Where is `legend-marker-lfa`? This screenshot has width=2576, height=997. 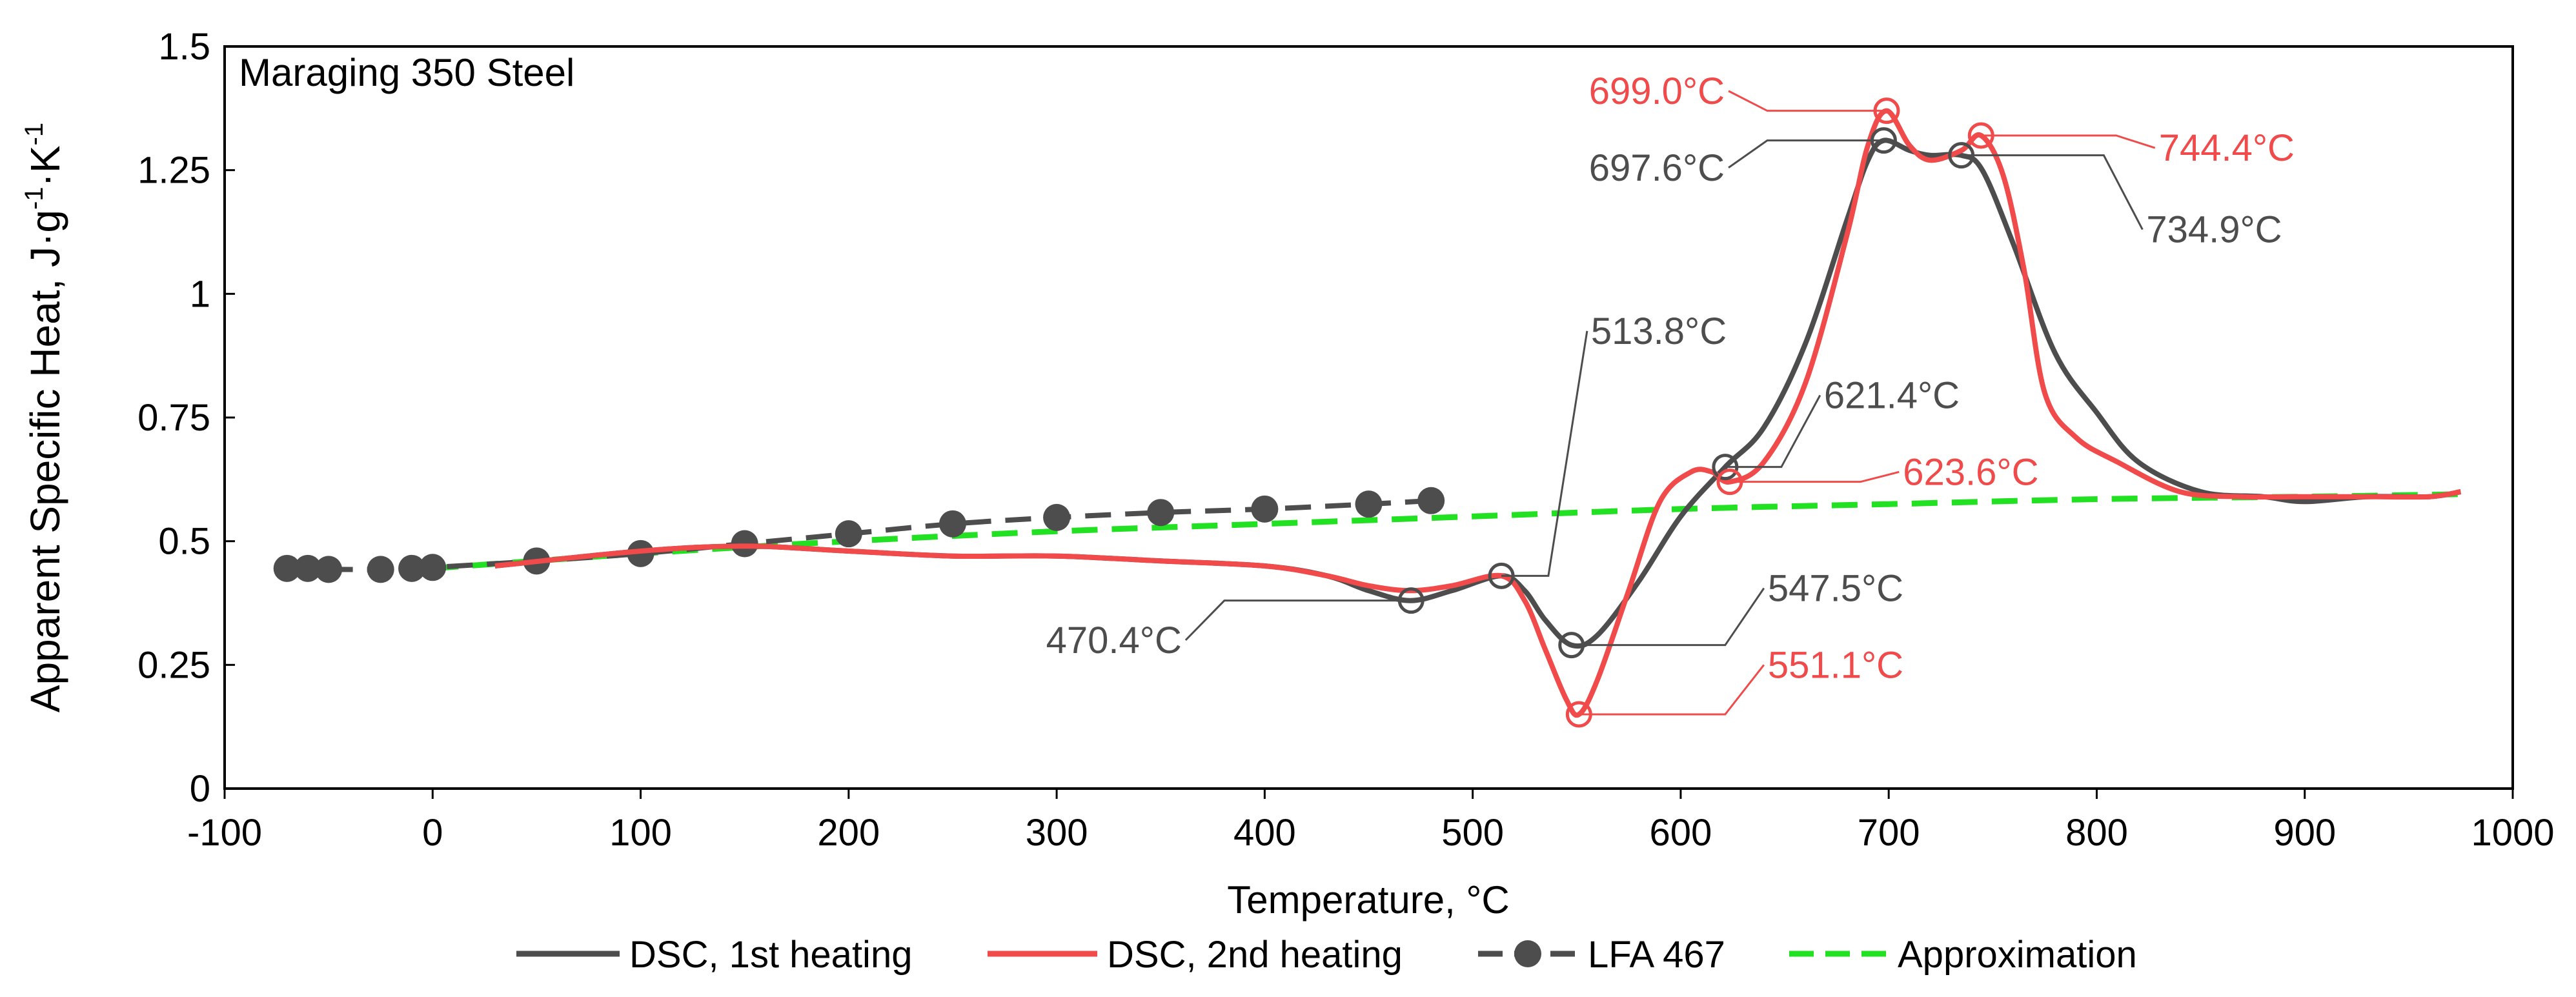 legend-marker-lfa is located at coordinates (1527, 953).